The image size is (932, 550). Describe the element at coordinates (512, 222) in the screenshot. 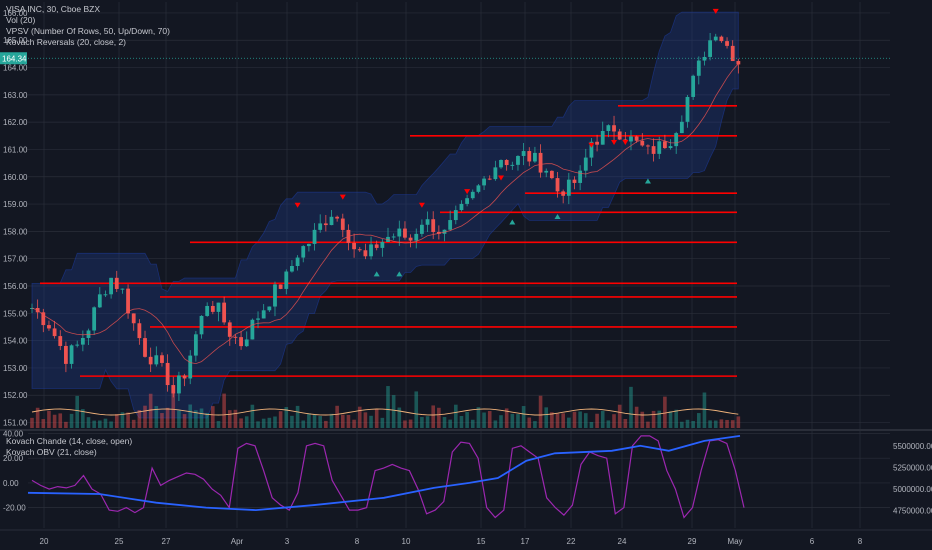

I see `reversal-up-marker` at that location.